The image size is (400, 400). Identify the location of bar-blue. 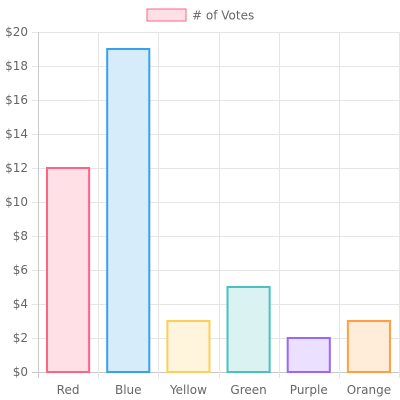
(128, 210).